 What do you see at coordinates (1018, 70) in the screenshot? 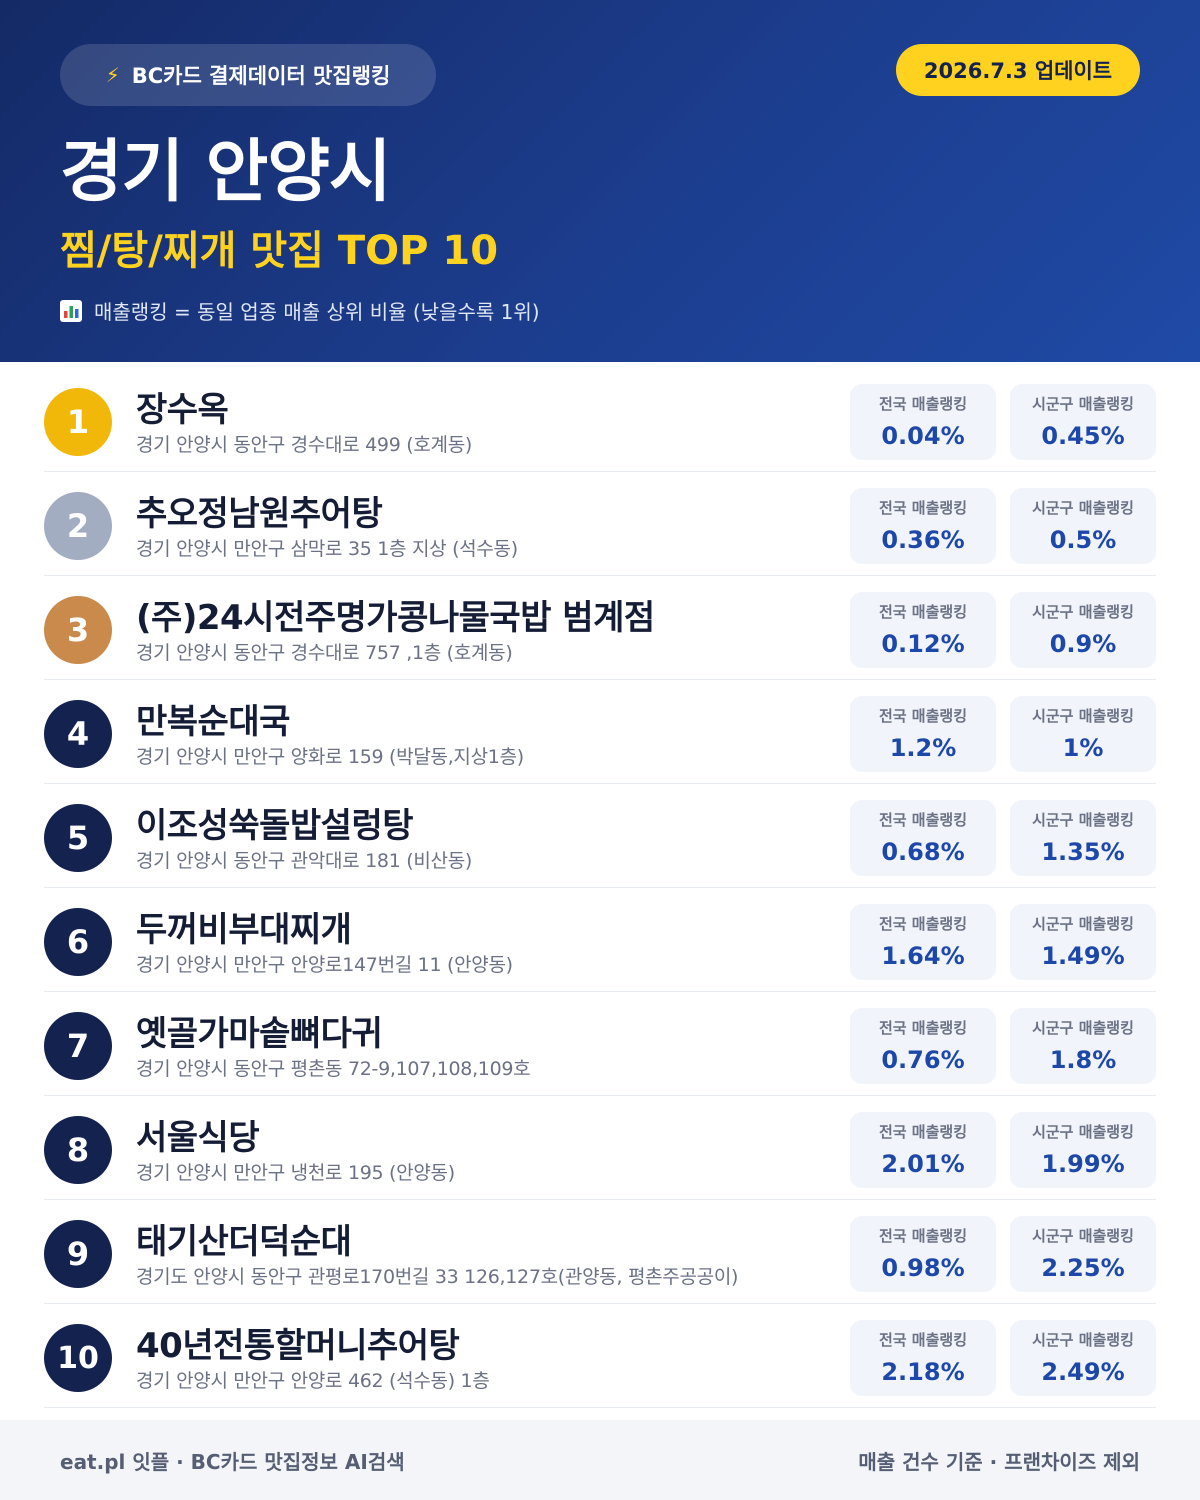
I see `update-date-badge: 2026.7.3 업데이트` at bounding box center [1018, 70].